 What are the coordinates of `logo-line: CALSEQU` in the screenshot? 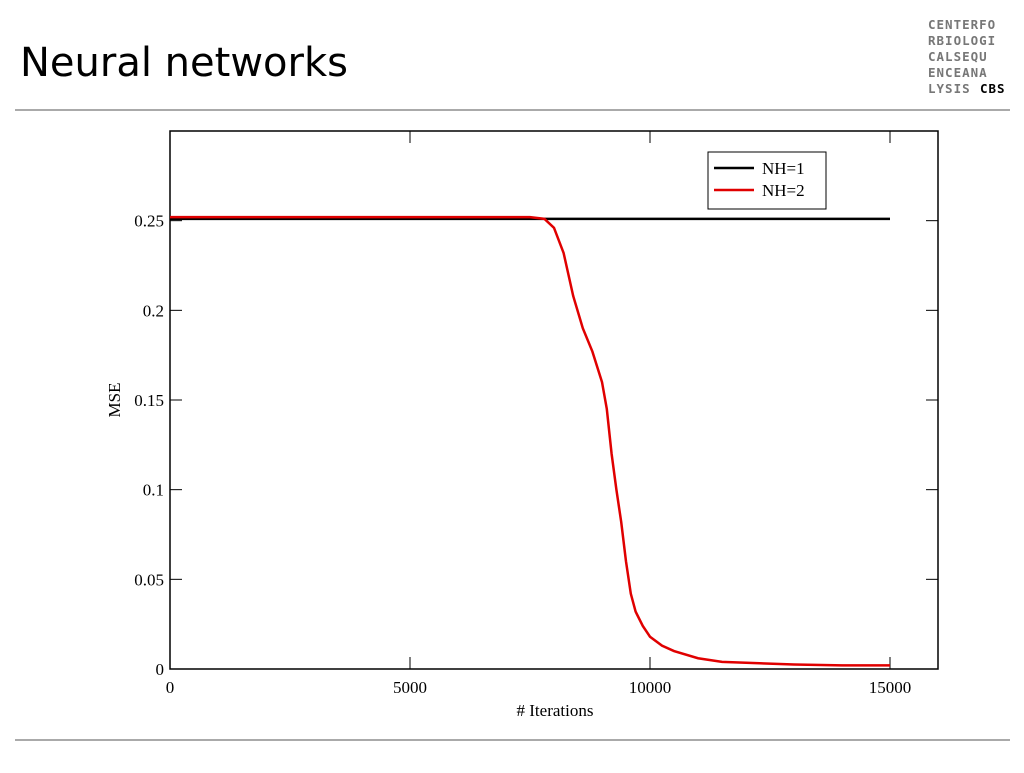 It's located at (958, 56).